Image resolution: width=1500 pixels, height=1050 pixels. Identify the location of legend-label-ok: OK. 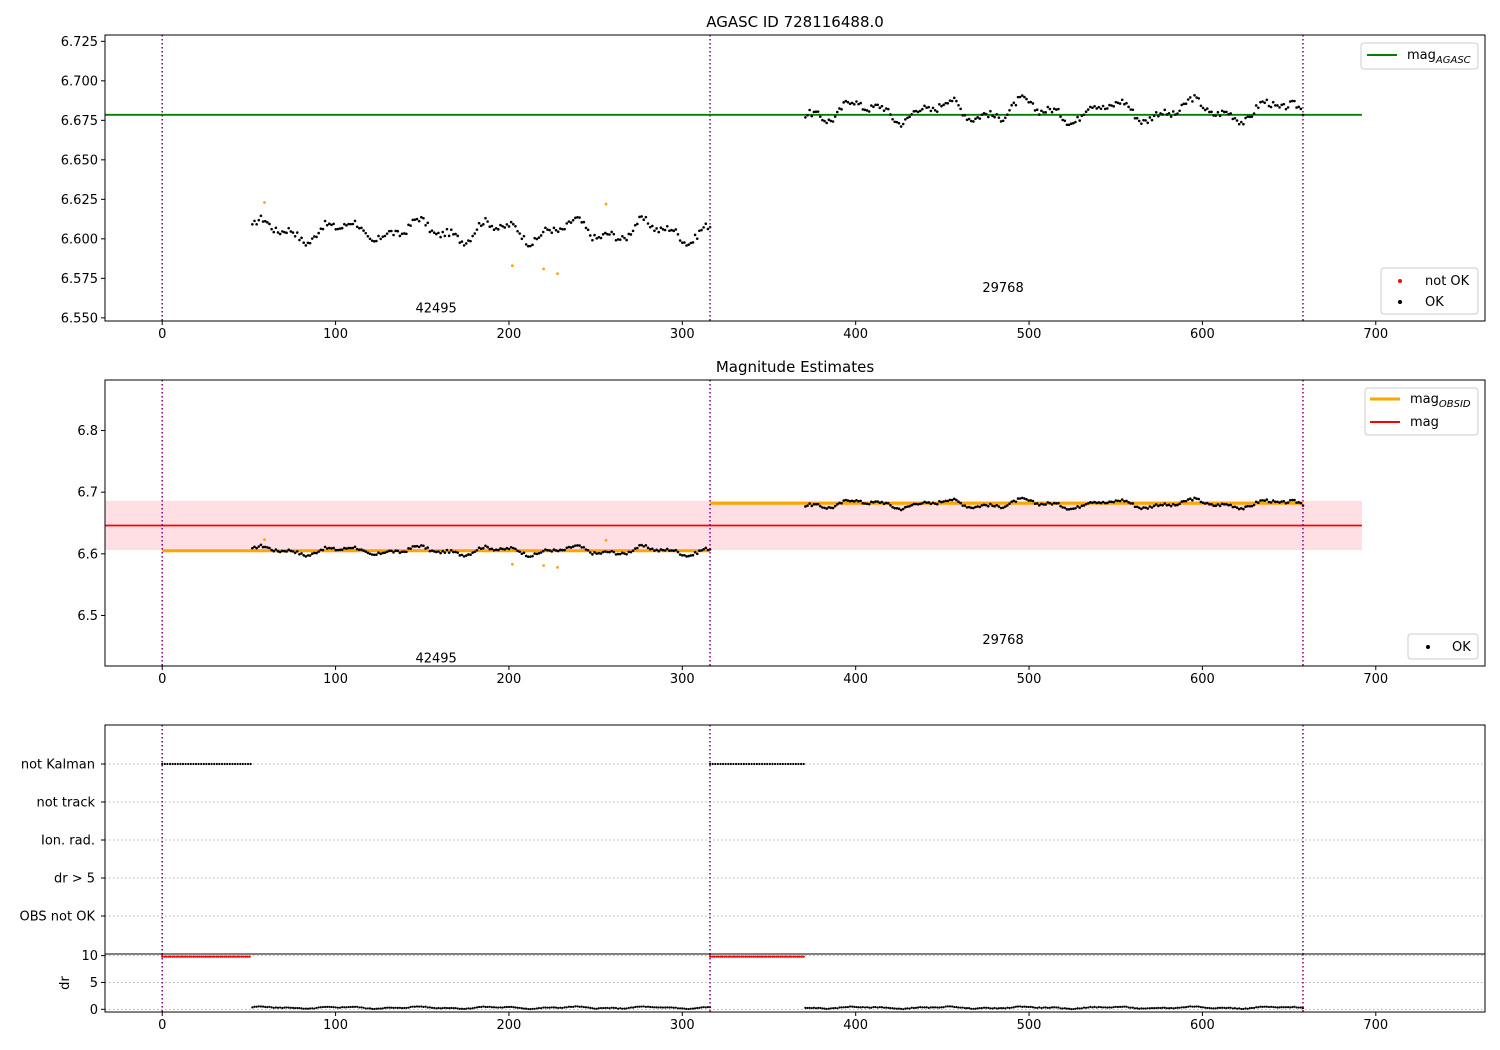
(1434, 302).